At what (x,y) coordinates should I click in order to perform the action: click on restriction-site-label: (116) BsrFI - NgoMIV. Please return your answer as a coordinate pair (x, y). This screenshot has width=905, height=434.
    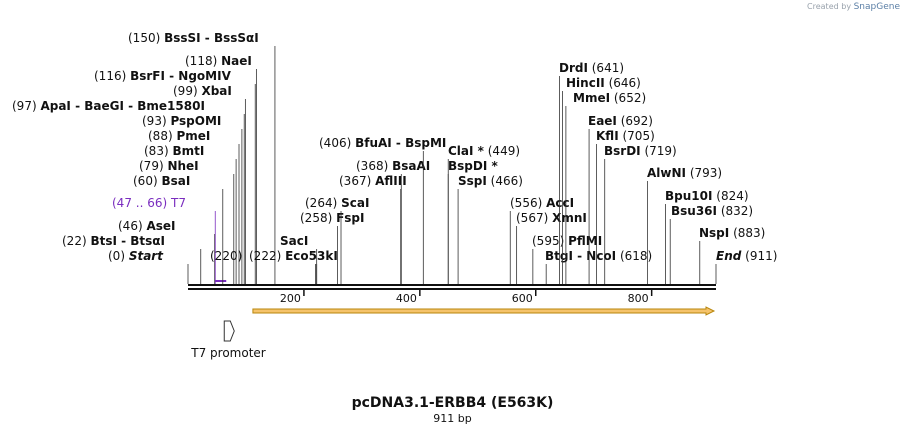
    Looking at the image, I should click on (163, 76).